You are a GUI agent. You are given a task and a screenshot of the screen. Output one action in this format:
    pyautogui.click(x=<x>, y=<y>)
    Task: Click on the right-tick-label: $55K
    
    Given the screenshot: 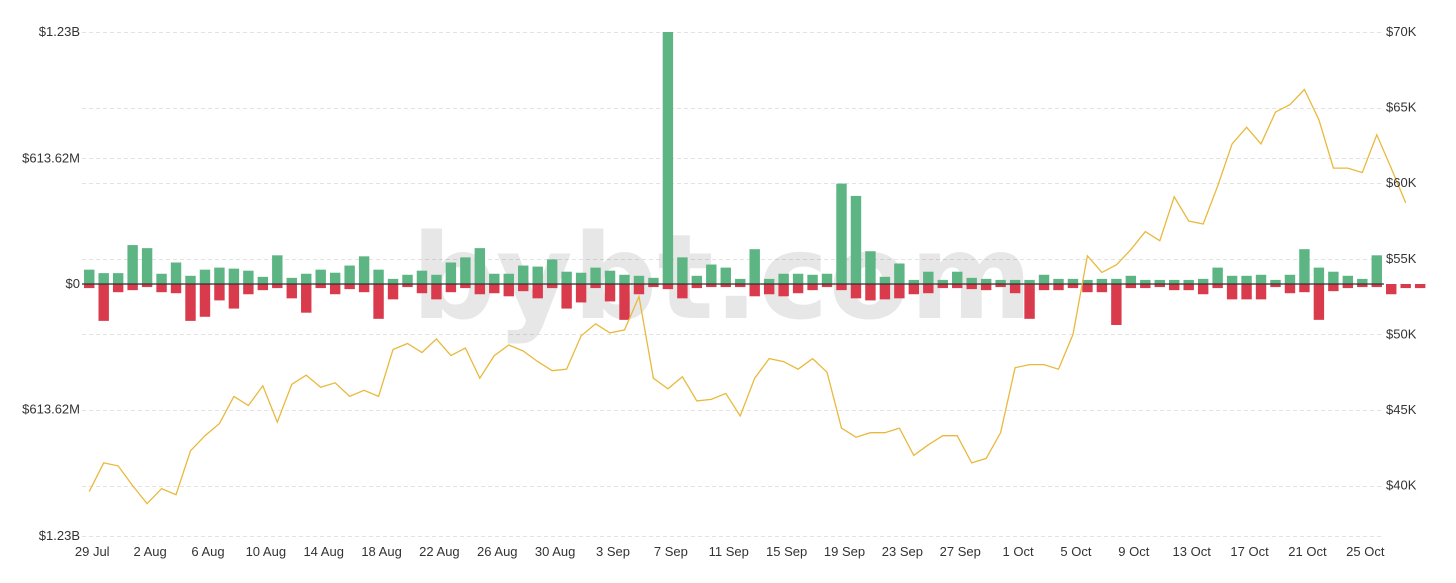 What is the action you would take?
    pyautogui.click(x=1401, y=258)
    